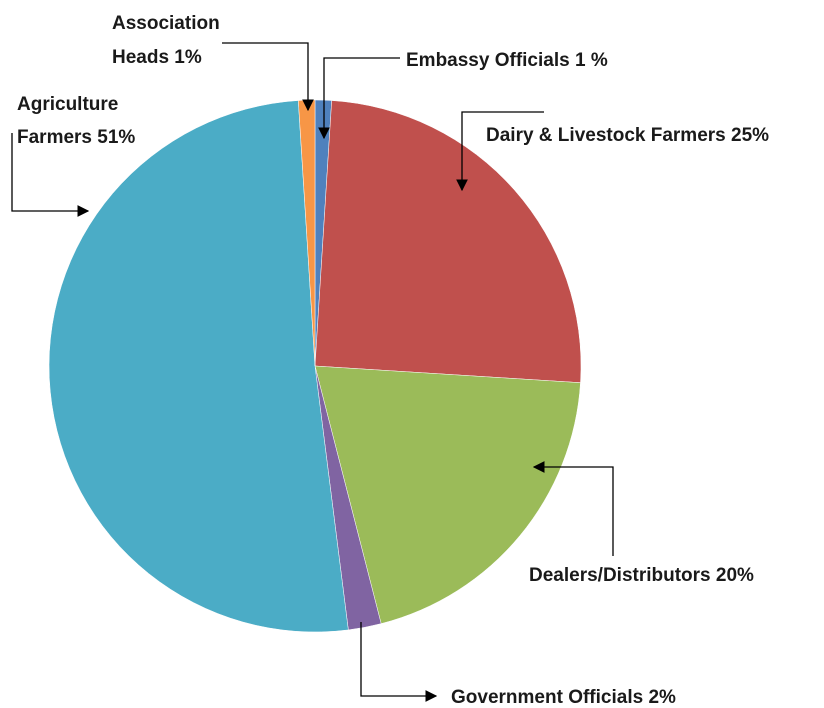 Image resolution: width=824 pixels, height=708 pixels. I want to click on label-dealers-distributors: Dealers/Distributors 20%, so click(641, 575).